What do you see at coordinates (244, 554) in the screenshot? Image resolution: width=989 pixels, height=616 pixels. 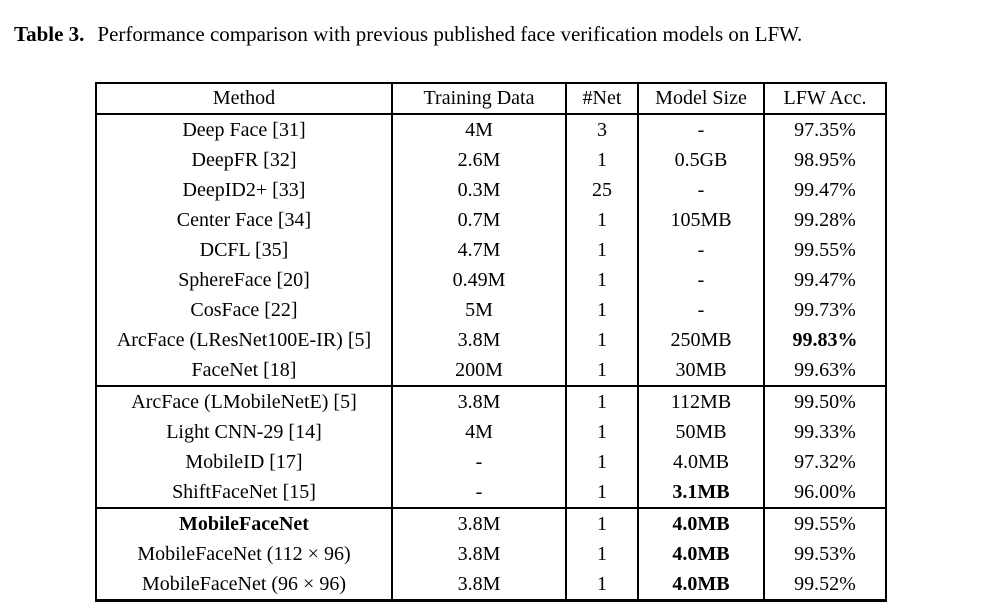 I see `table-cell: MobileFaceNet (112 × 96)` at bounding box center [244, 554].